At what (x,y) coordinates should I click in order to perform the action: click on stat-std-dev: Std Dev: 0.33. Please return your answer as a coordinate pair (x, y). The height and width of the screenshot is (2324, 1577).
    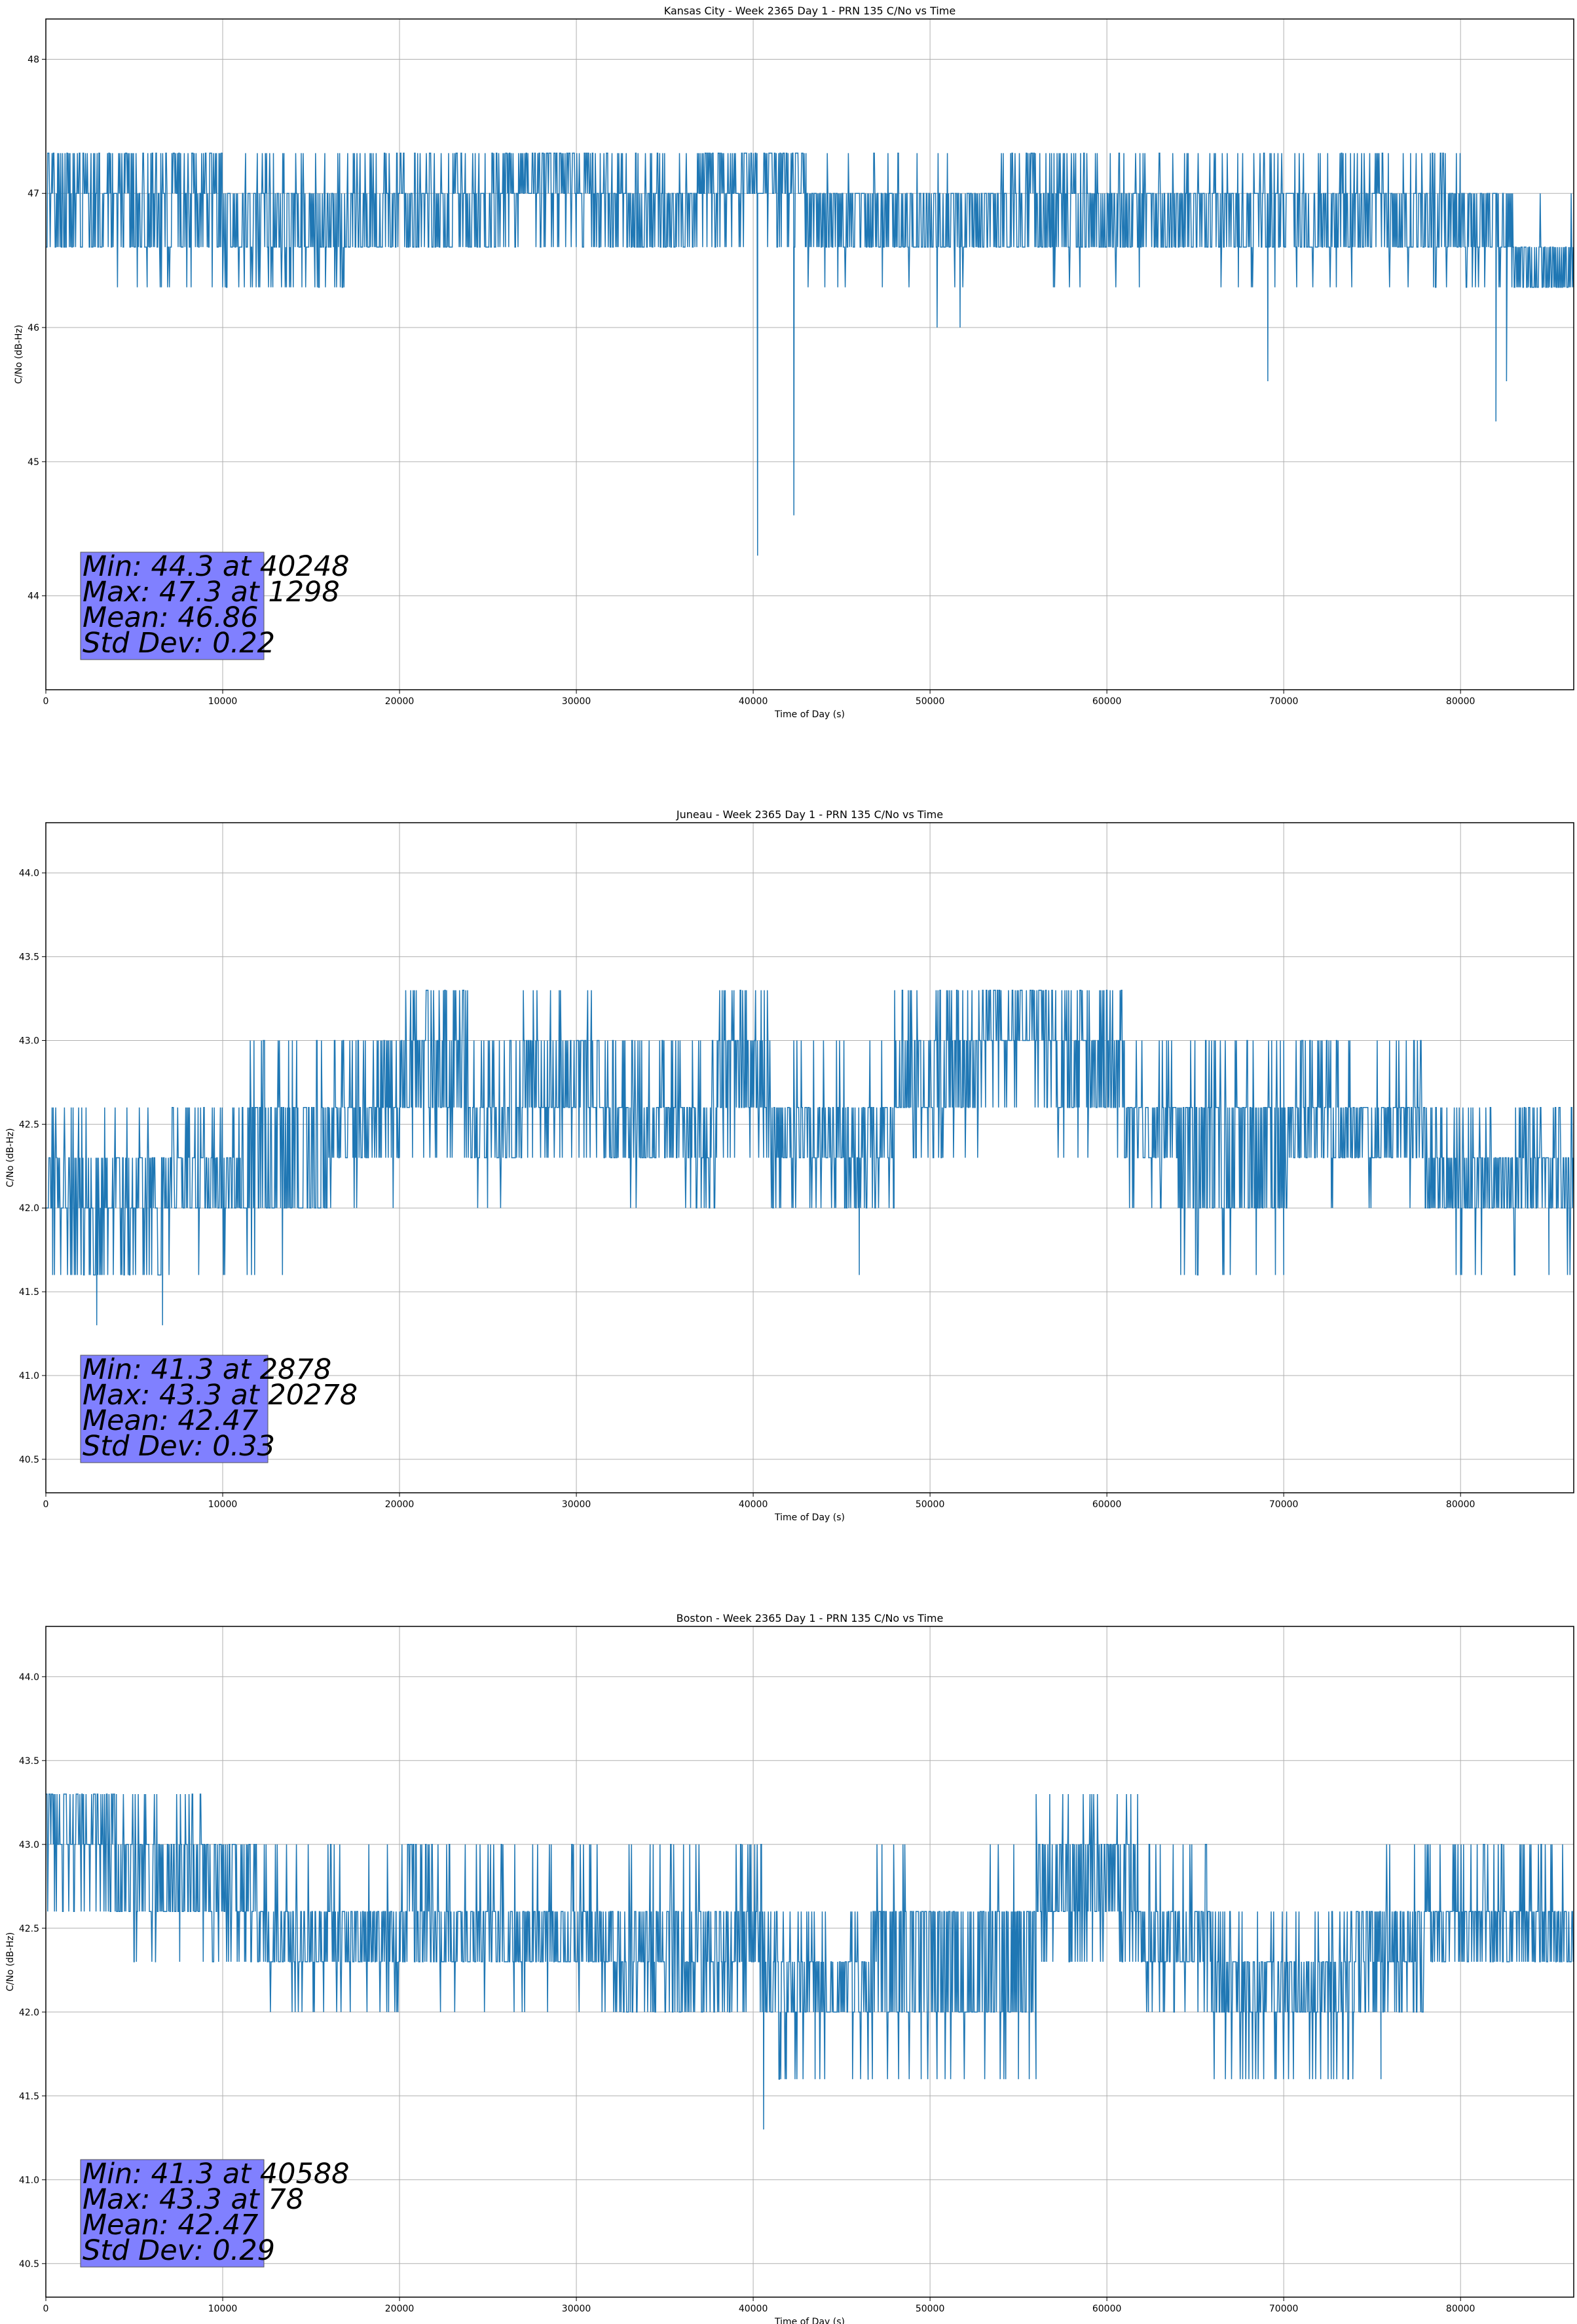
    Looking at the image, I should click on (179, 1446).